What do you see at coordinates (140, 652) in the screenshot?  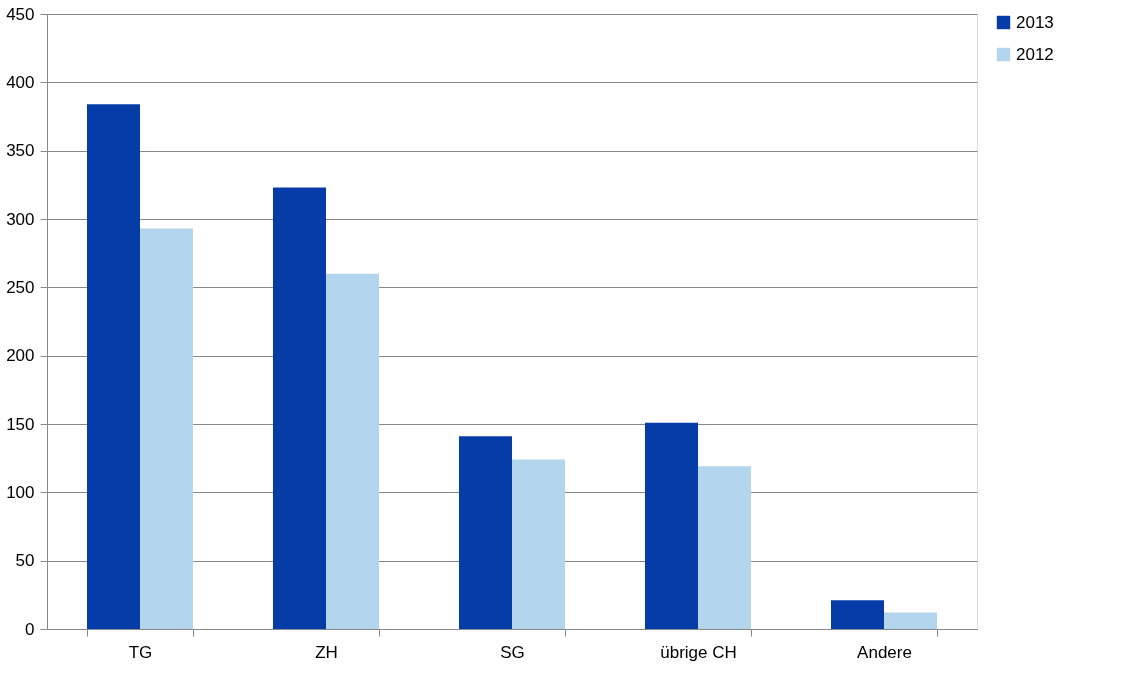 I see `x-tick-label: TG` at bounding box center [140, 652].